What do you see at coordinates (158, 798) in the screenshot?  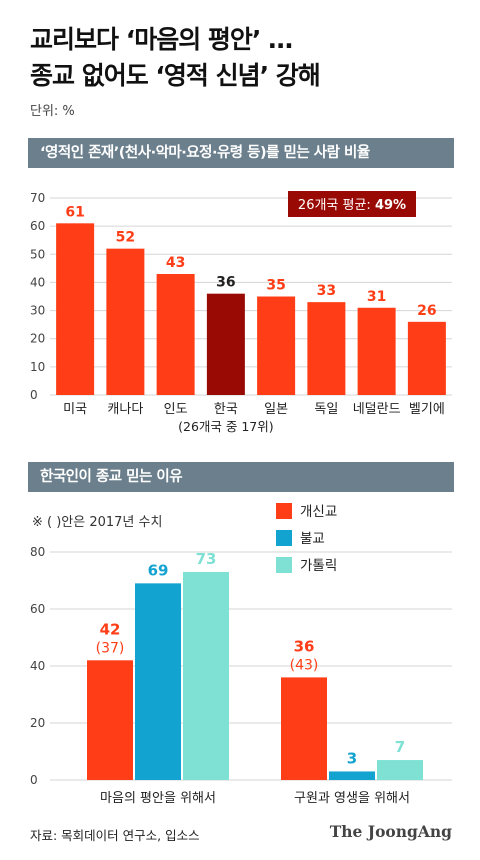 I see `chart2-x-tick: 마음의 평안을 위해서` at bounding box center [158, 798].